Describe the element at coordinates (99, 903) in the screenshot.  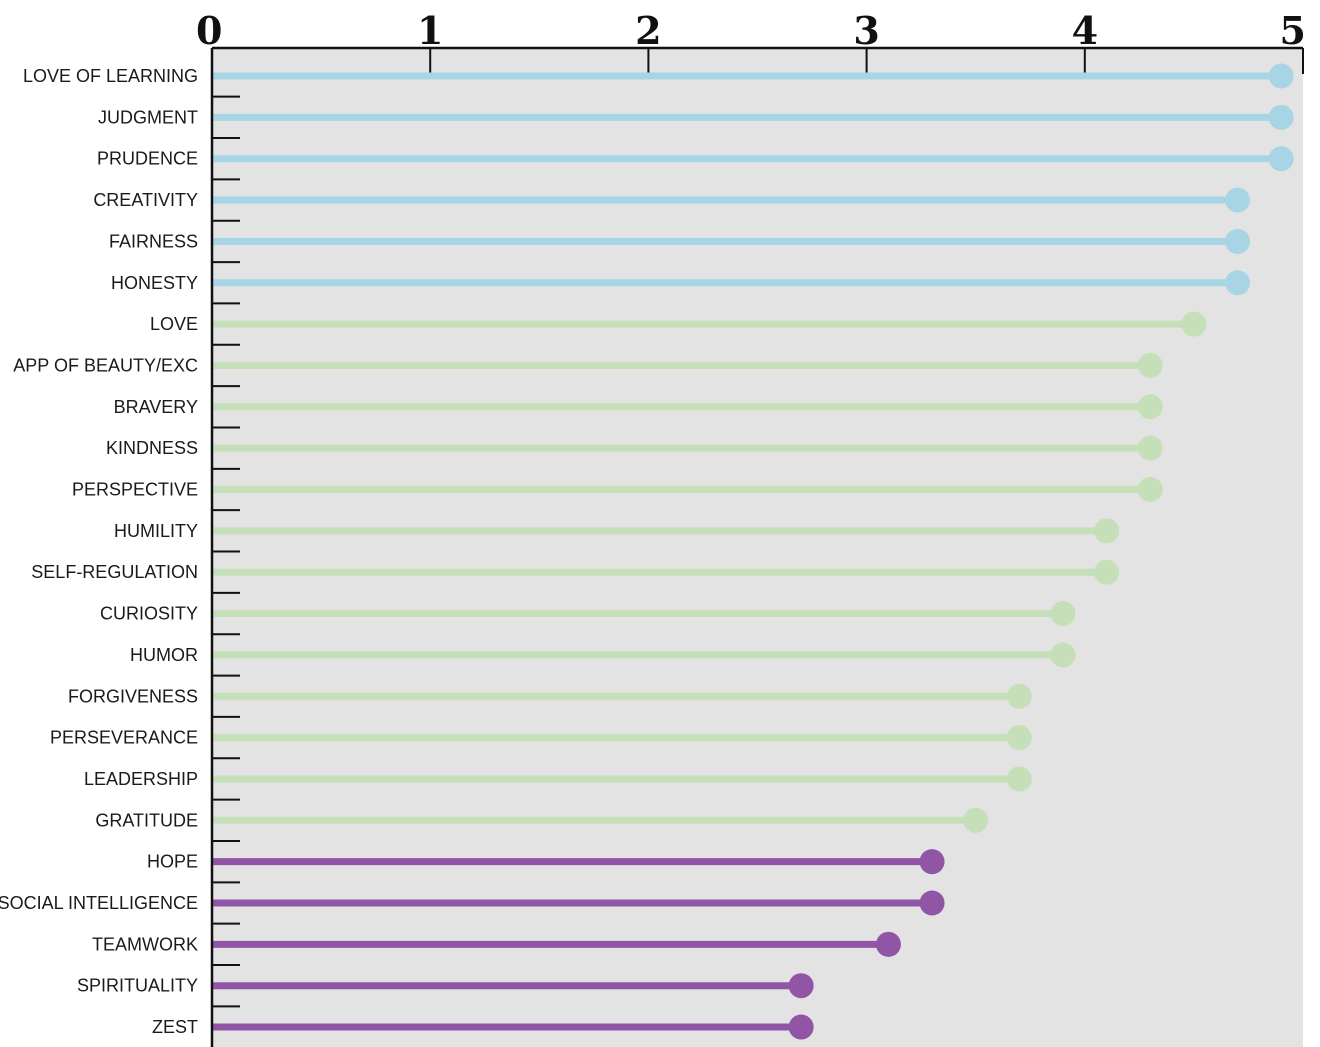
I see `category-label: SOCIAL INTELLIGENCE` at that location.